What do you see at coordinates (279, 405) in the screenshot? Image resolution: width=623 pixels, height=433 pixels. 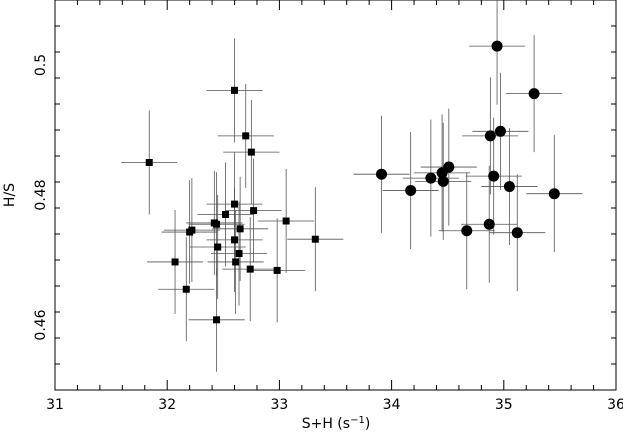 I see `x-tick-label: 33` at bounding box center [279, 405].